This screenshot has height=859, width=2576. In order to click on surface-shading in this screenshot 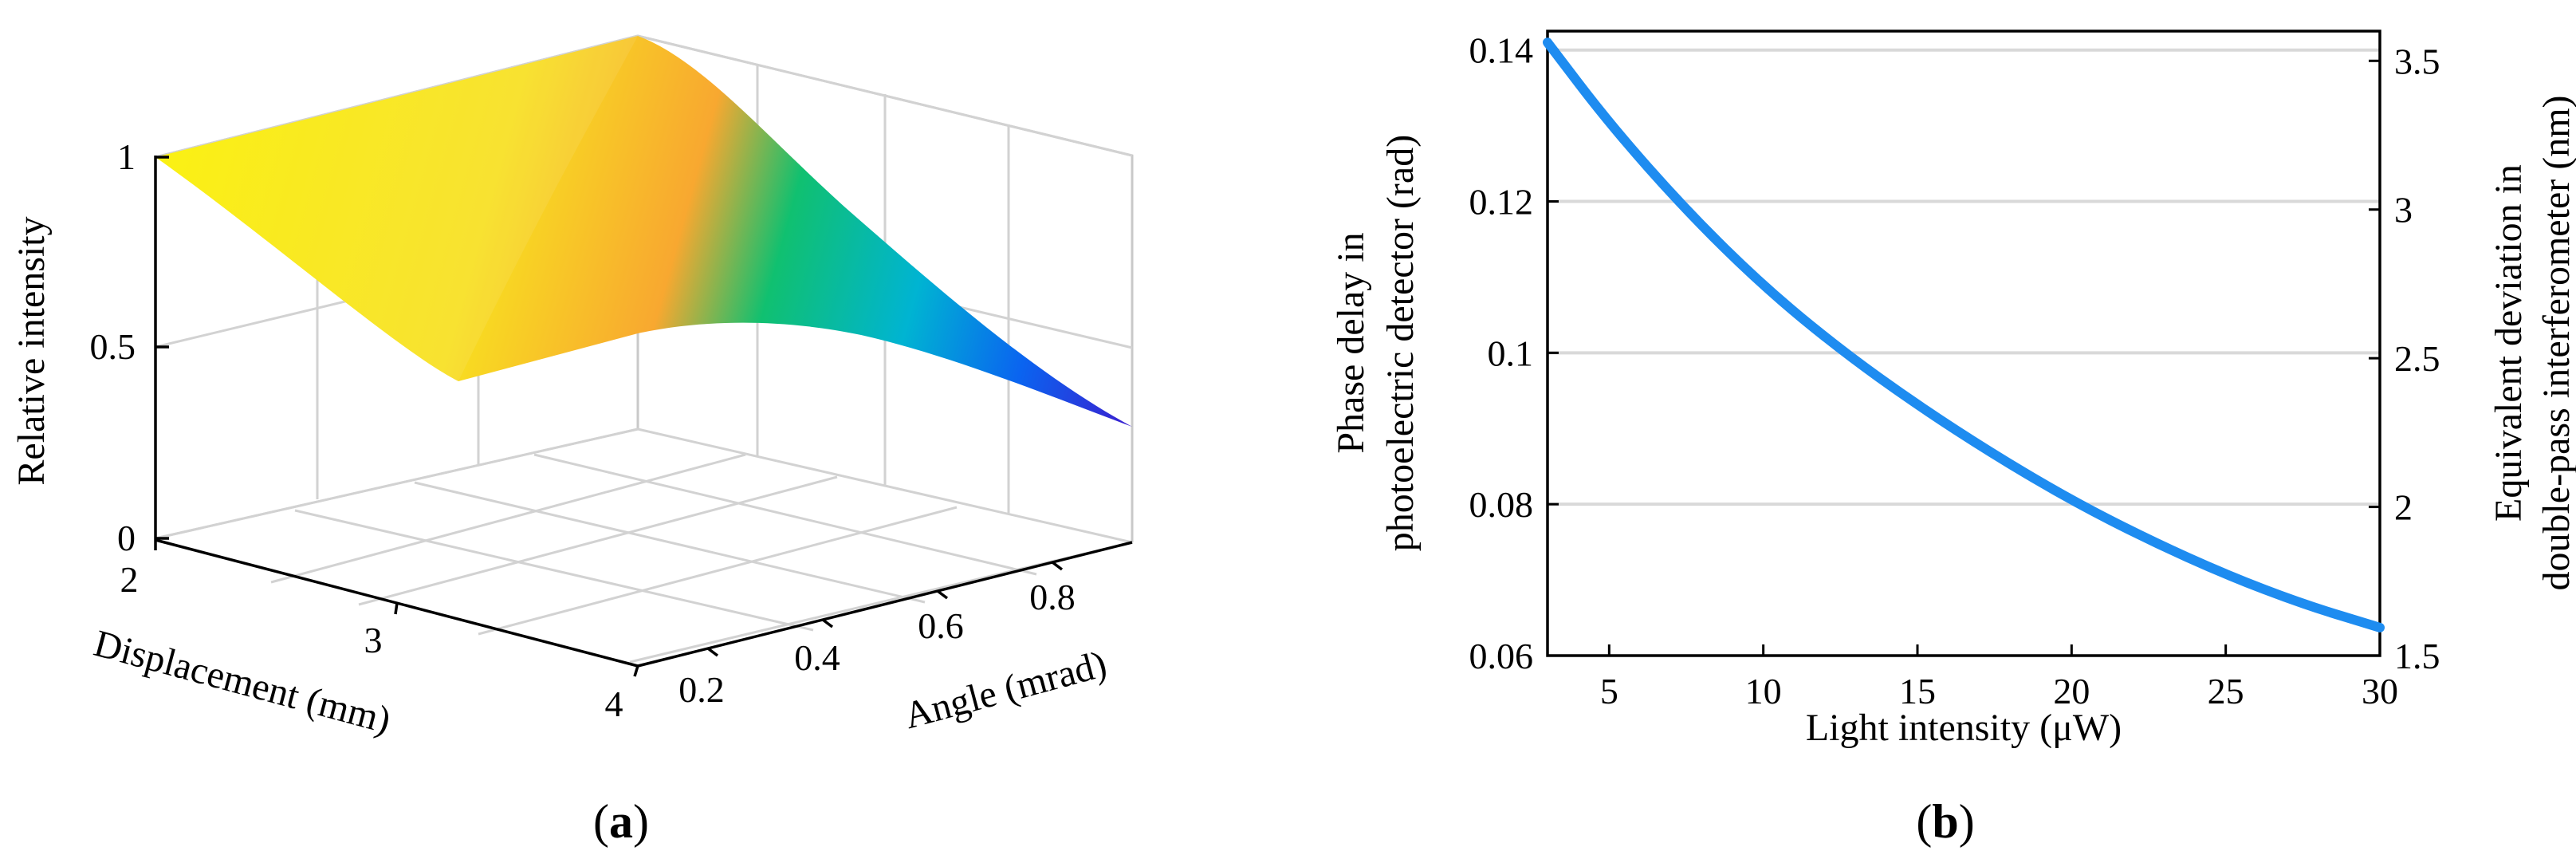, I will do `click(397, 208)`.